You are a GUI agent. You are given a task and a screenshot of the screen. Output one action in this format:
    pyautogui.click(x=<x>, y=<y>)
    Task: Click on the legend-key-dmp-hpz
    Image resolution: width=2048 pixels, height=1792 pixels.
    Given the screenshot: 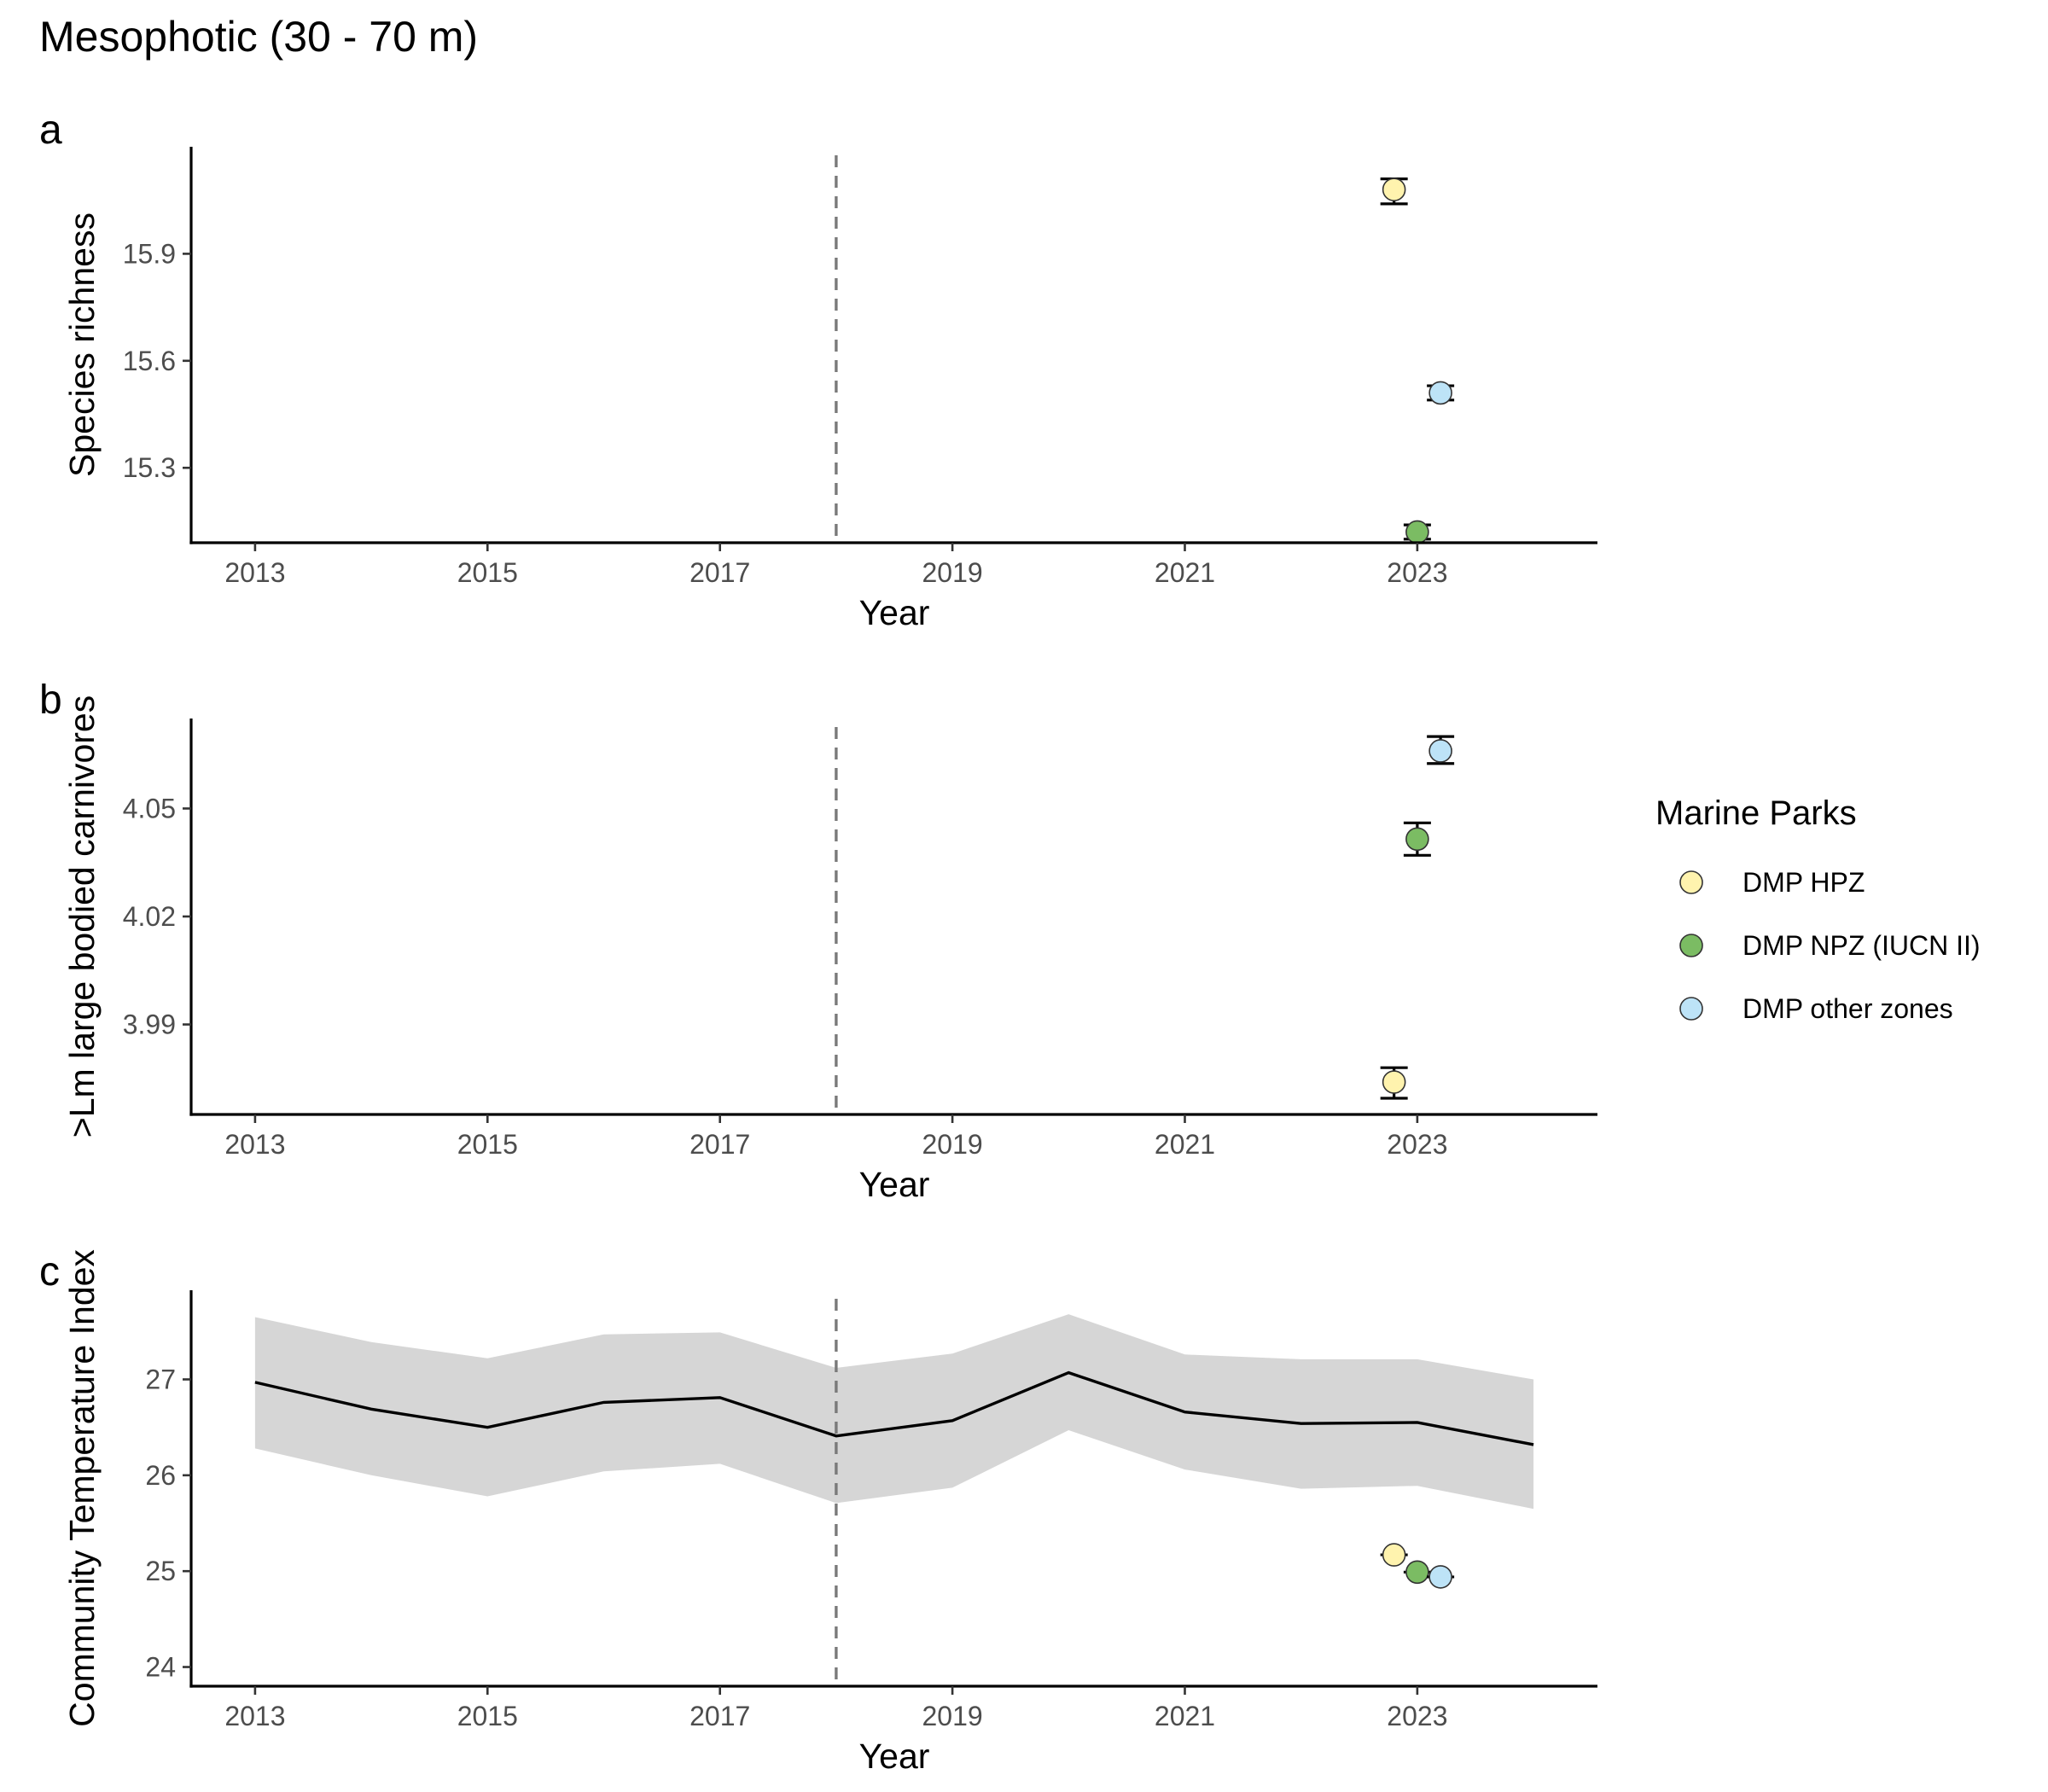 What is the action you would take?
    pyautogui.click(x=1691, y=882)
    